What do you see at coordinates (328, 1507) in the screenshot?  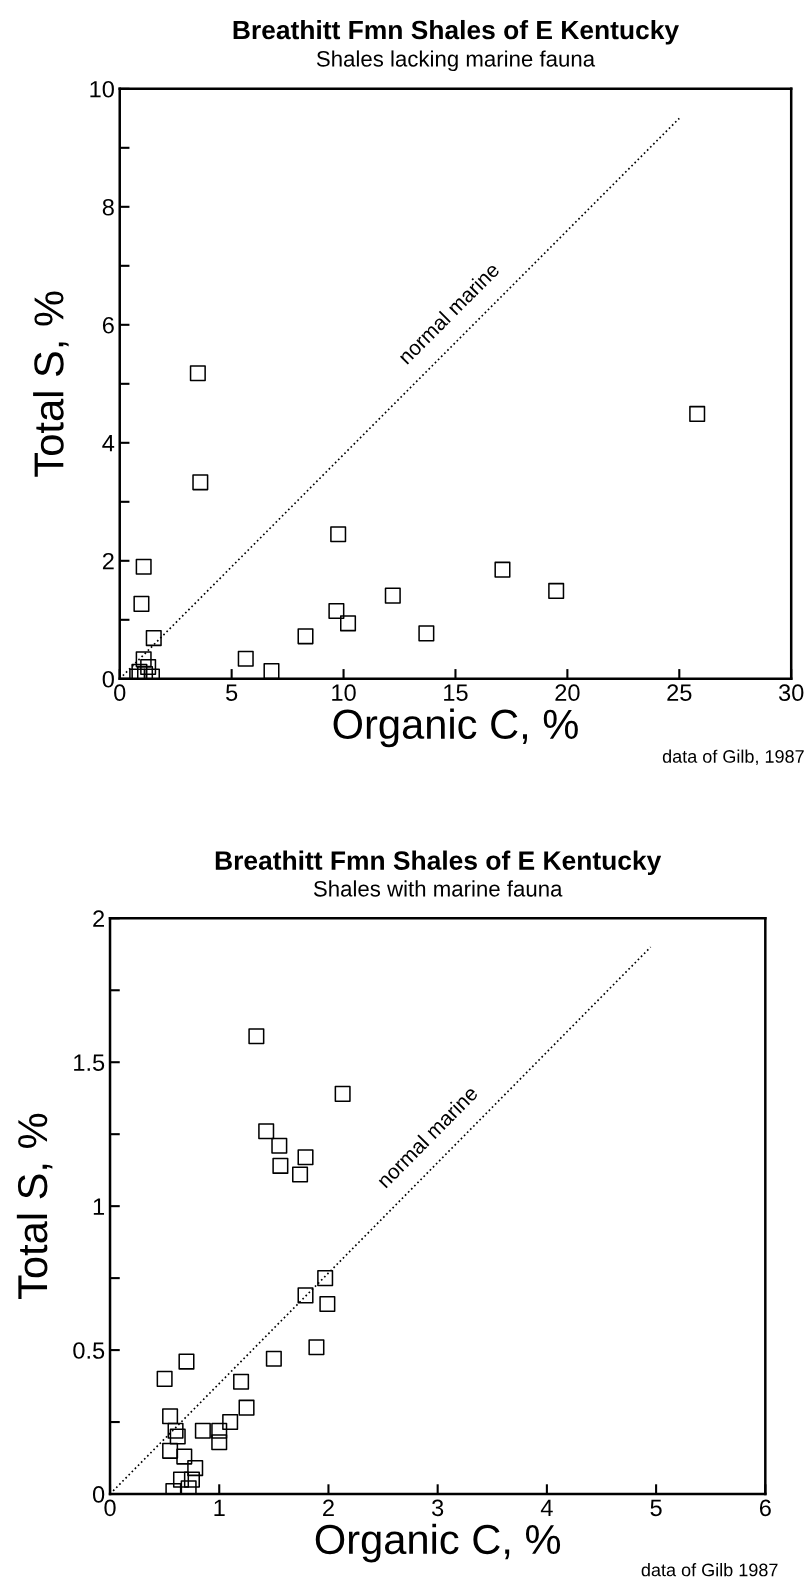 I see `x-tick-label: 2` at bounding box center [328, 1507].